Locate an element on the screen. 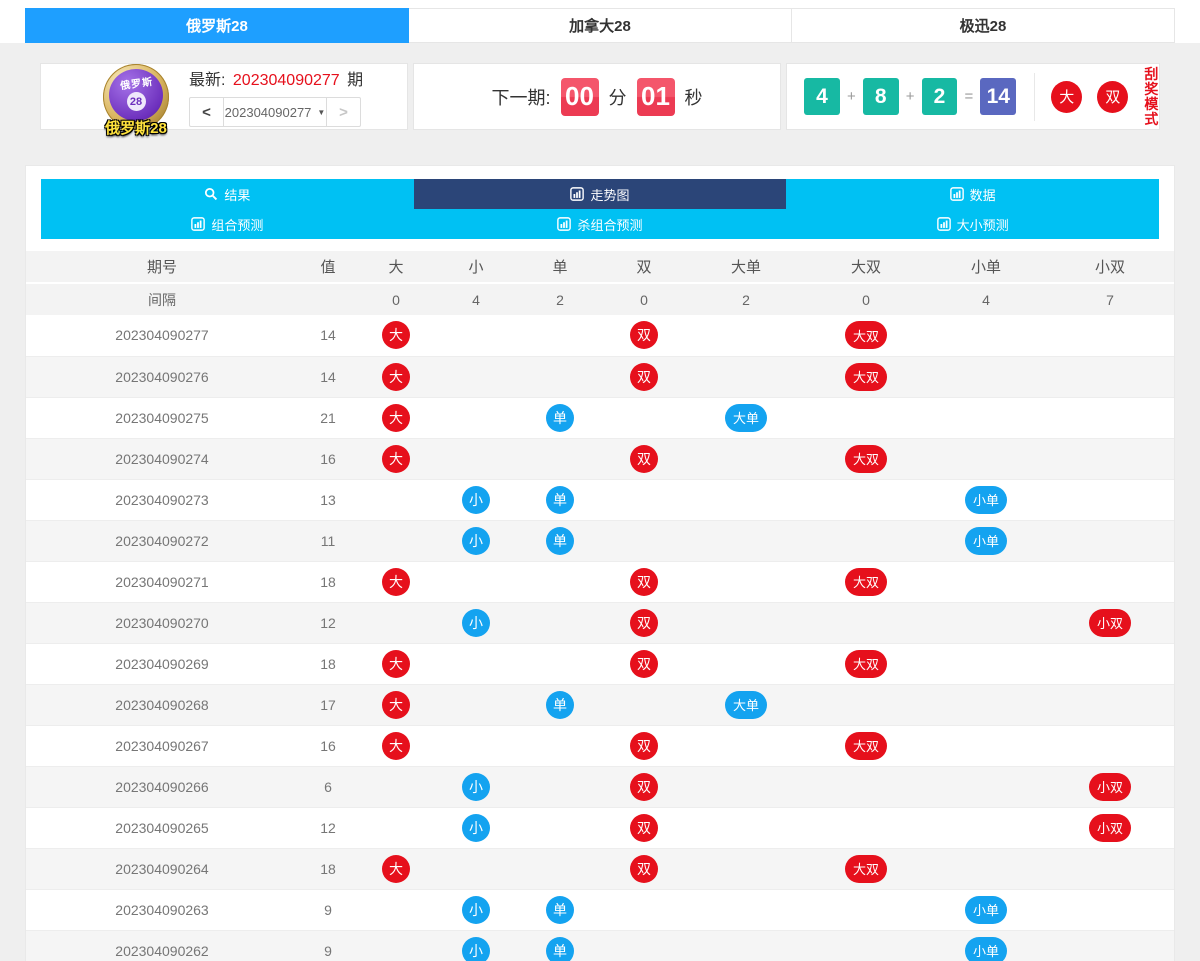 Image resolution: width=1200 pixels, height=961 pixels. nav-tab-kill-combo-forecast: 杀组合预测 is located at coordinates (600, 224).